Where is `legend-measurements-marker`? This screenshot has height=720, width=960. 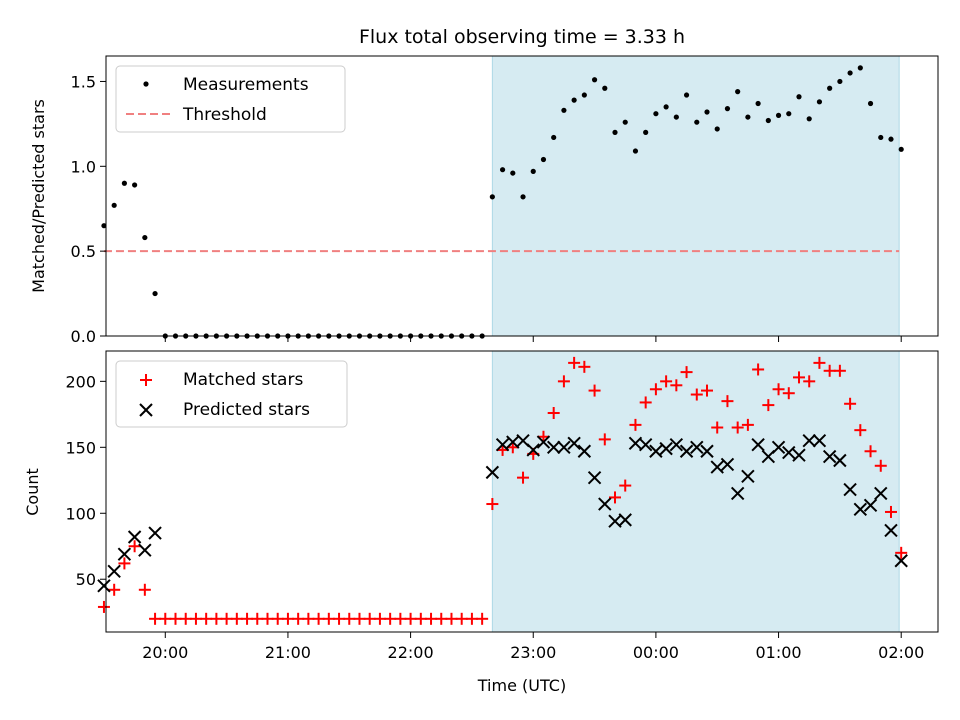
legend-measurements-marker is located at coordinates (146, 84).